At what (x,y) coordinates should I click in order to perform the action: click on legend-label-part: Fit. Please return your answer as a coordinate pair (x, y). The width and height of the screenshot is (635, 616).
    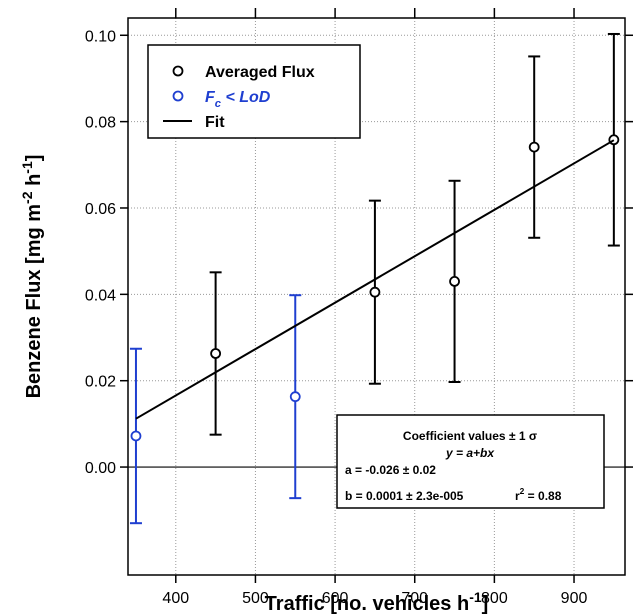
    Looking at the image, I should click on (215, 122).